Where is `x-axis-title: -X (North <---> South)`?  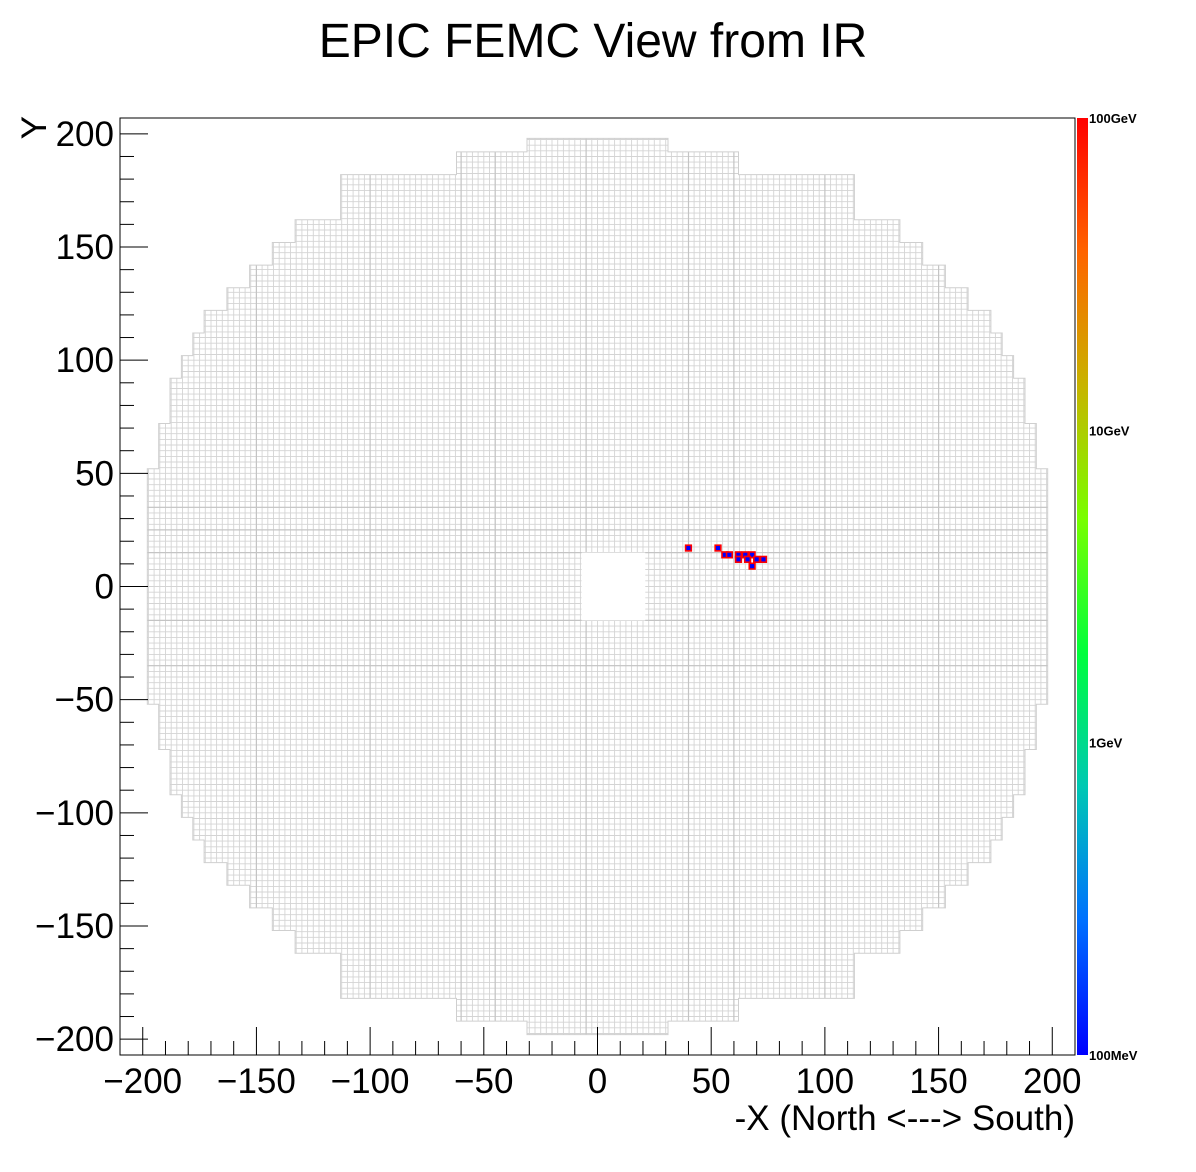 x-axis-title: -X (North <---> South) is located at coordinates (905, 1118).